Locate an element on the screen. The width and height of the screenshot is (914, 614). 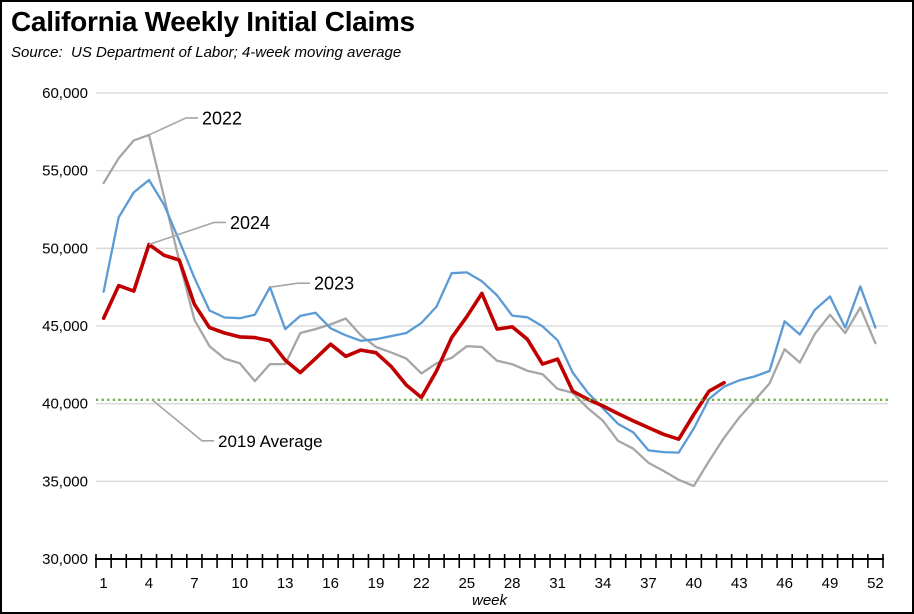
callout-leader-2022 is located at coordinates (173, 126).